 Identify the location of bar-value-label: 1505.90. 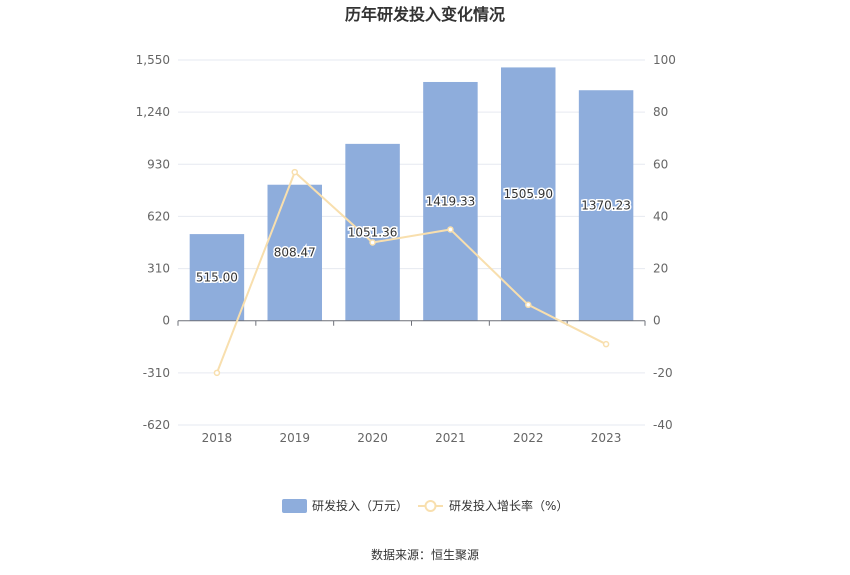
(528, 194).